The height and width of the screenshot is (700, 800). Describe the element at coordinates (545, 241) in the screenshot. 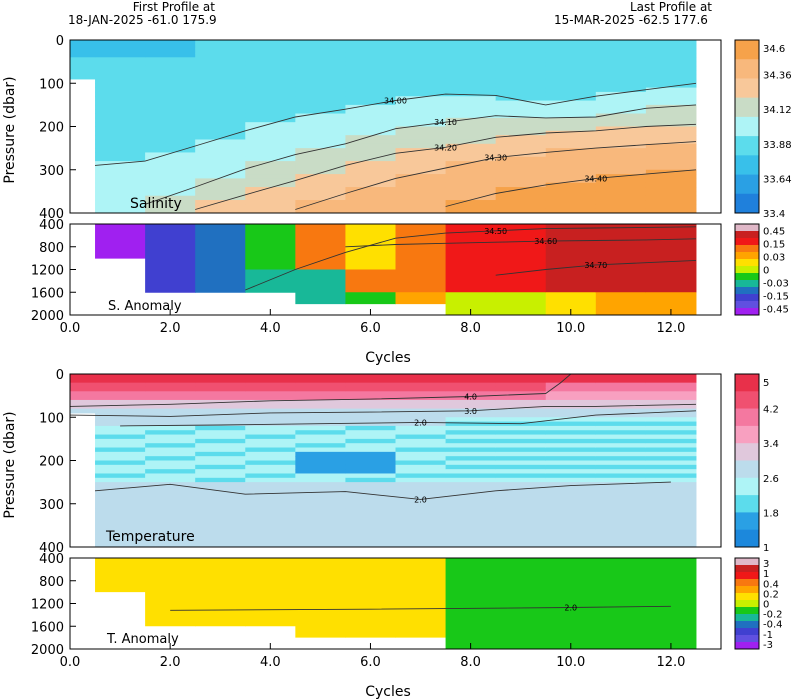

I see `contour-label: 34.60` at that location.